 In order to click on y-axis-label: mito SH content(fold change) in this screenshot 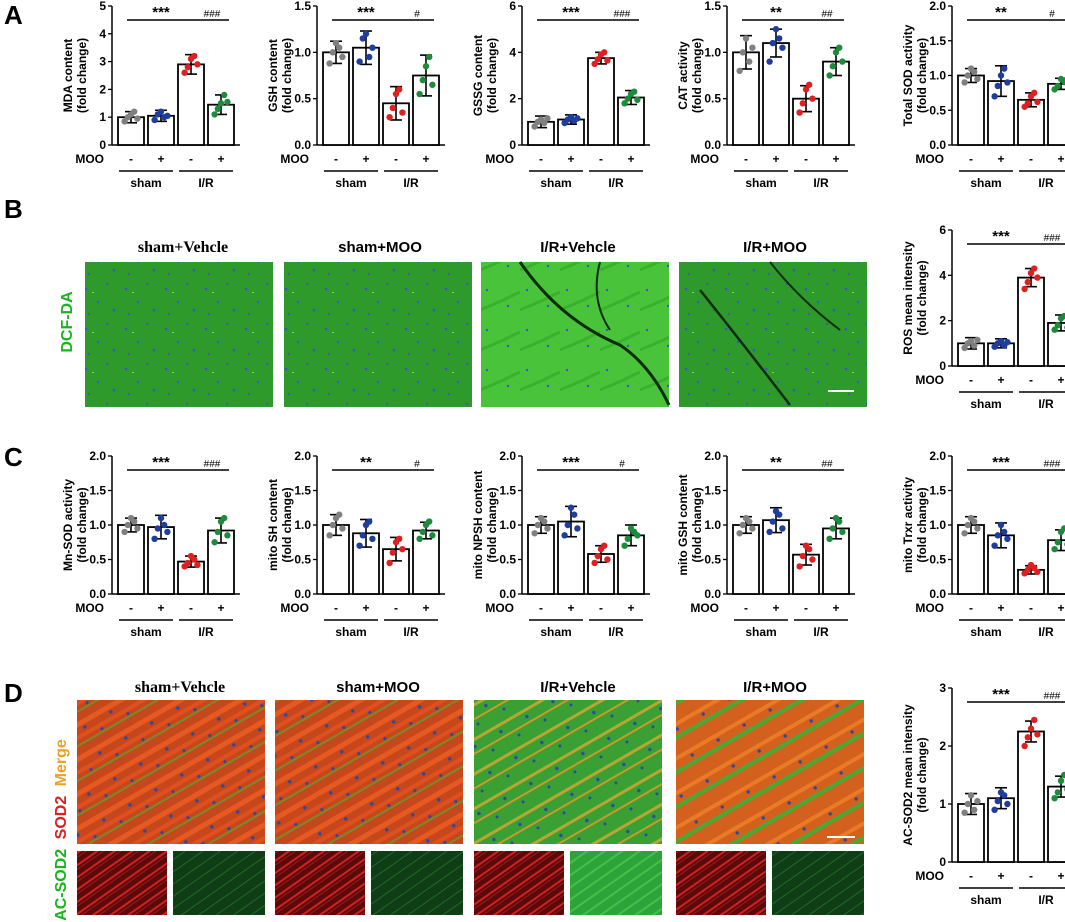, I will do `click(280, 525)`.